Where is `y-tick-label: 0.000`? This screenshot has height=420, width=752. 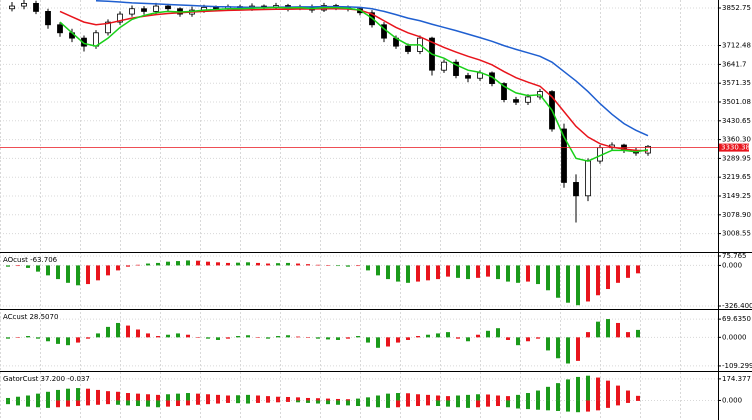 y-tick-label: 0.000 is located at coordinates (732, 400).